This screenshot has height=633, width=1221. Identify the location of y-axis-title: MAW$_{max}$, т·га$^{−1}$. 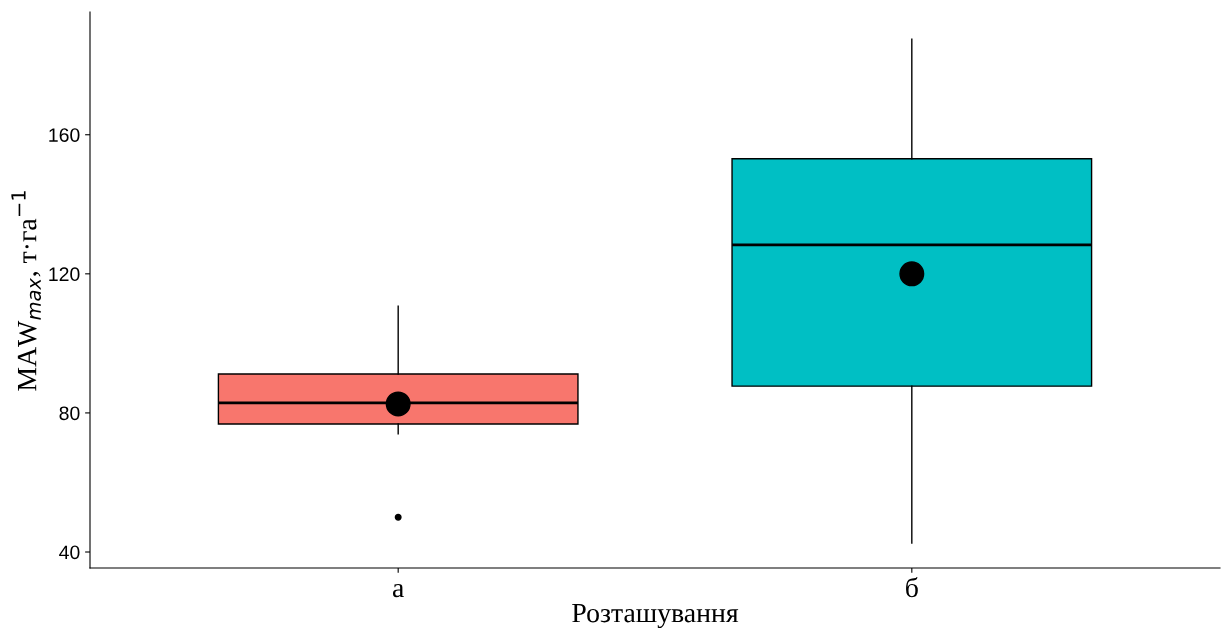
(26, 291).